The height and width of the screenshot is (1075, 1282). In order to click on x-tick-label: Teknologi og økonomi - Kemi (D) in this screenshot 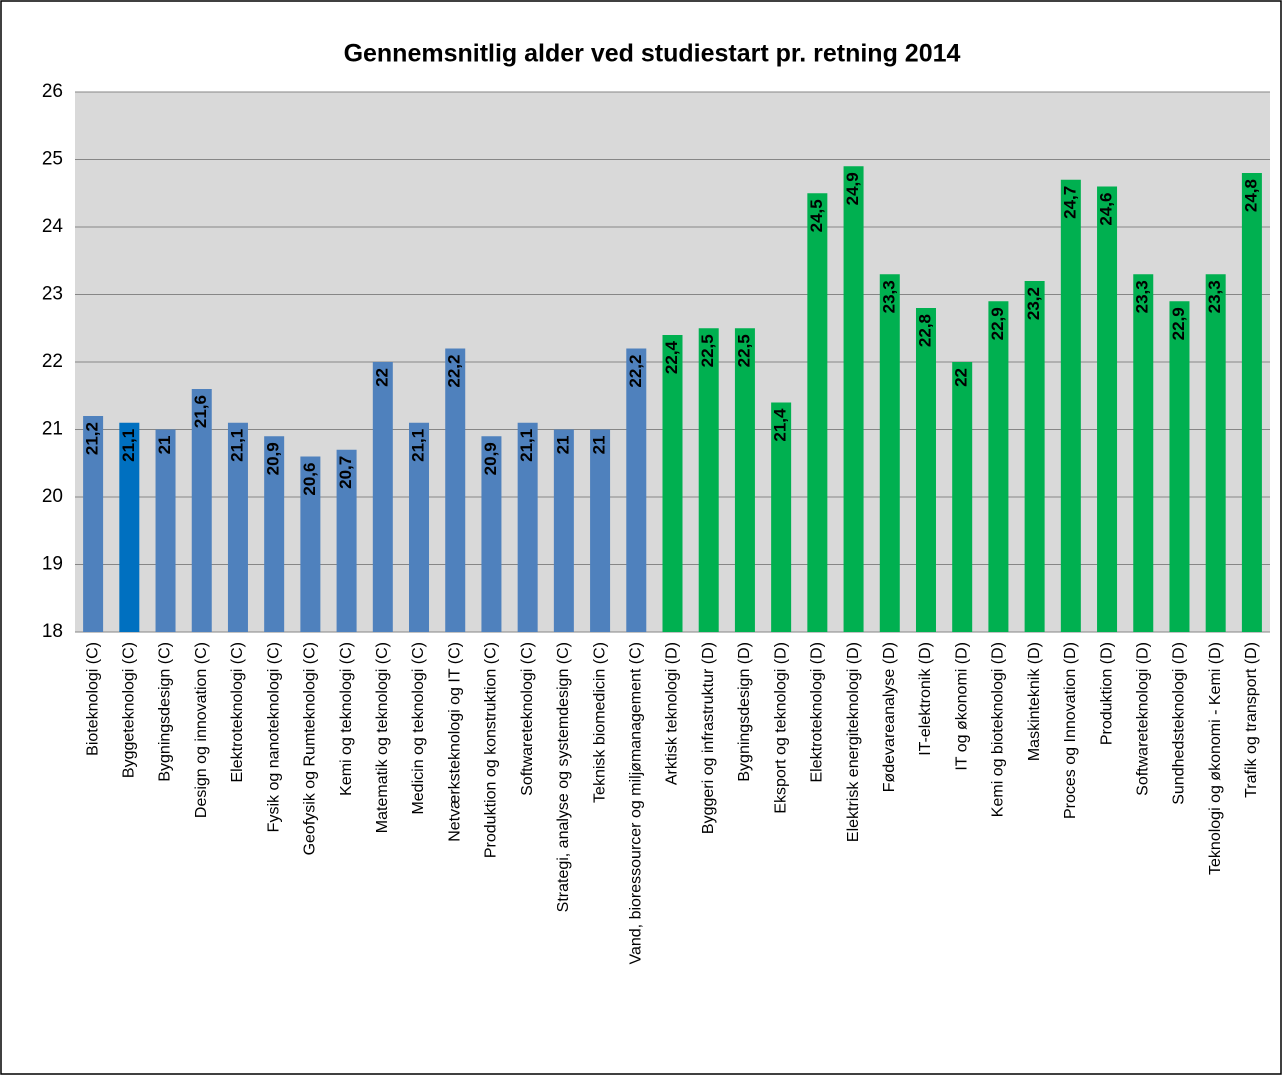, I will do `click(1215, 758)`.